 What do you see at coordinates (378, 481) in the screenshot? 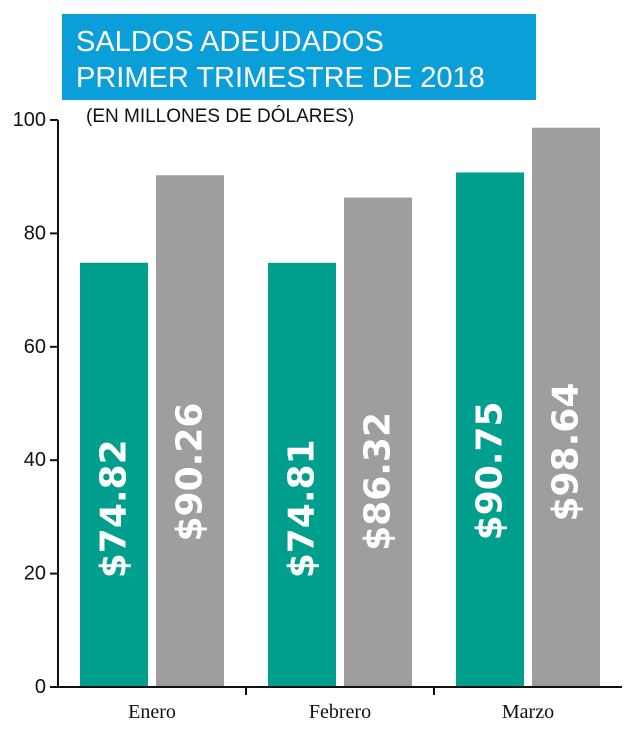
I see `bar-value-label: $86.32` at bounding box center [378, 481].